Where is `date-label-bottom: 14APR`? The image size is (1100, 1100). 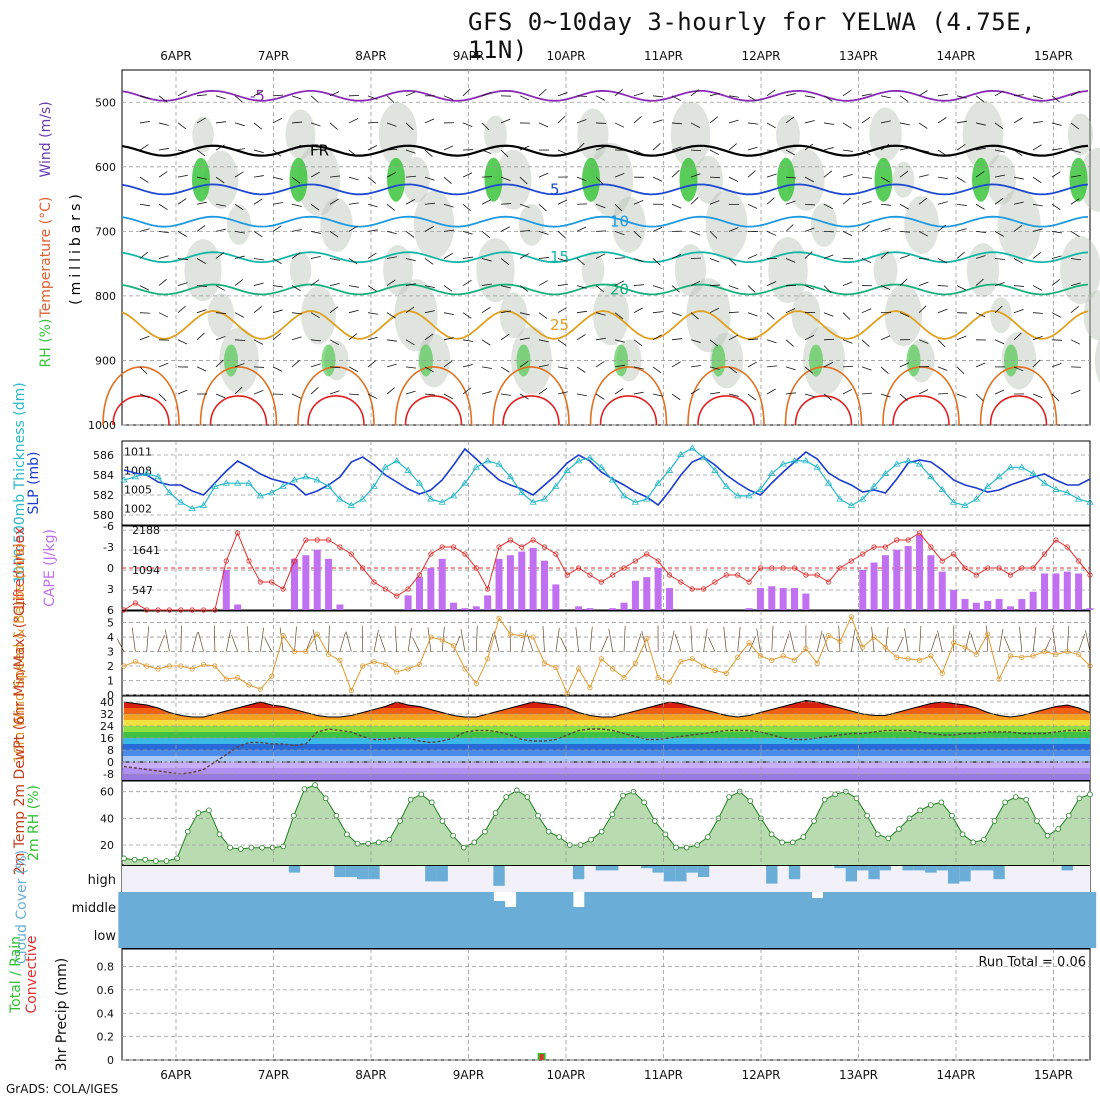 date-label-bottom: 14APR is located at coordinates (955, 1075).